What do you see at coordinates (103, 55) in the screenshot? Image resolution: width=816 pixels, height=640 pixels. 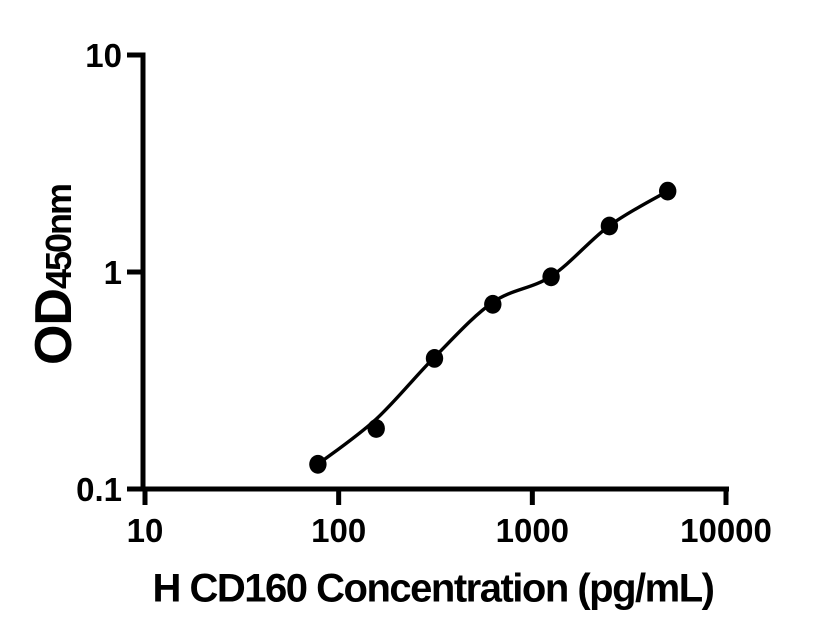 I see `y-axis-tick-label: 10` at bounding box center [103, 55].